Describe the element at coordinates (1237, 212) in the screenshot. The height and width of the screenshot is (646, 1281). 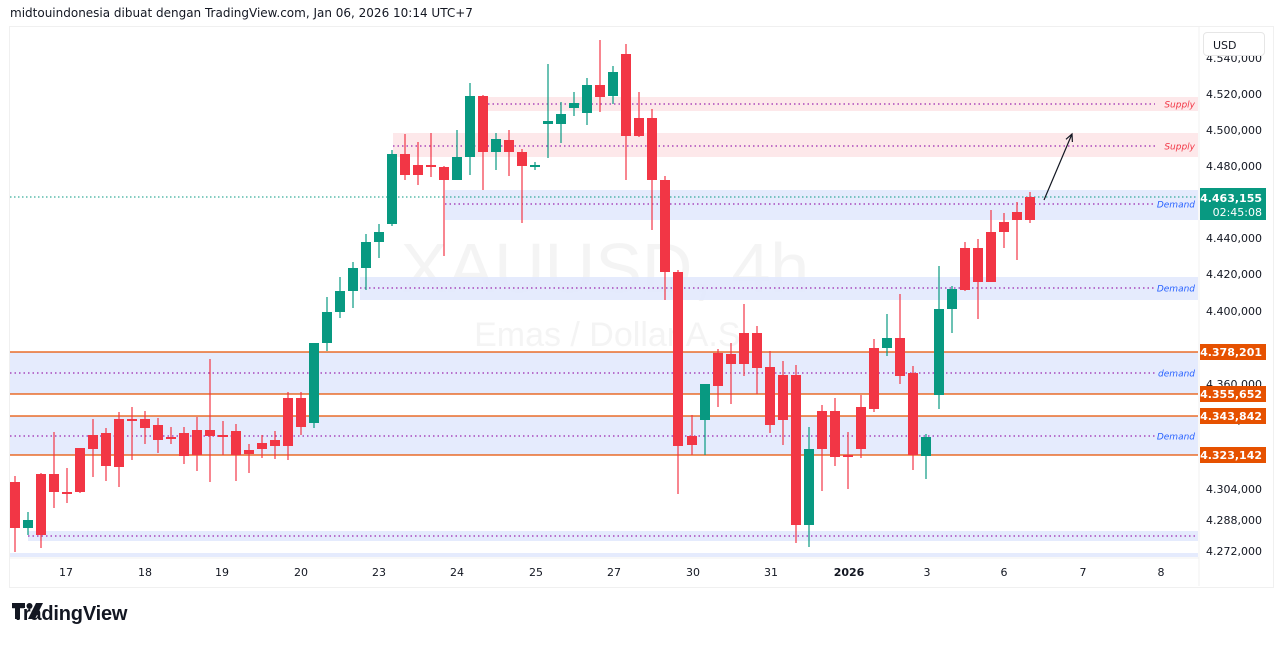
I see `bar-countdown: 02:45:08` at that location.